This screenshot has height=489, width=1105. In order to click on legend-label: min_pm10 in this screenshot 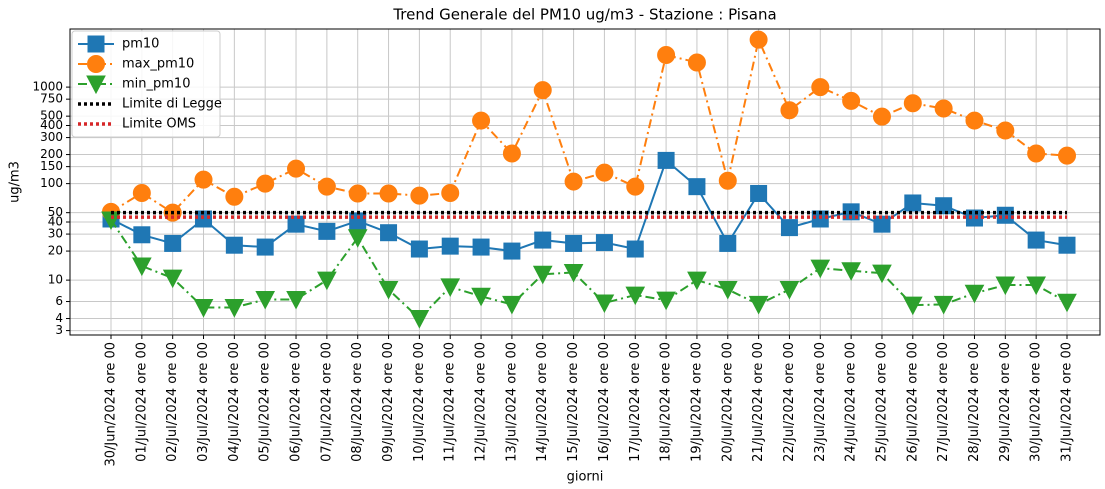, I will do `click(156, 84)`.